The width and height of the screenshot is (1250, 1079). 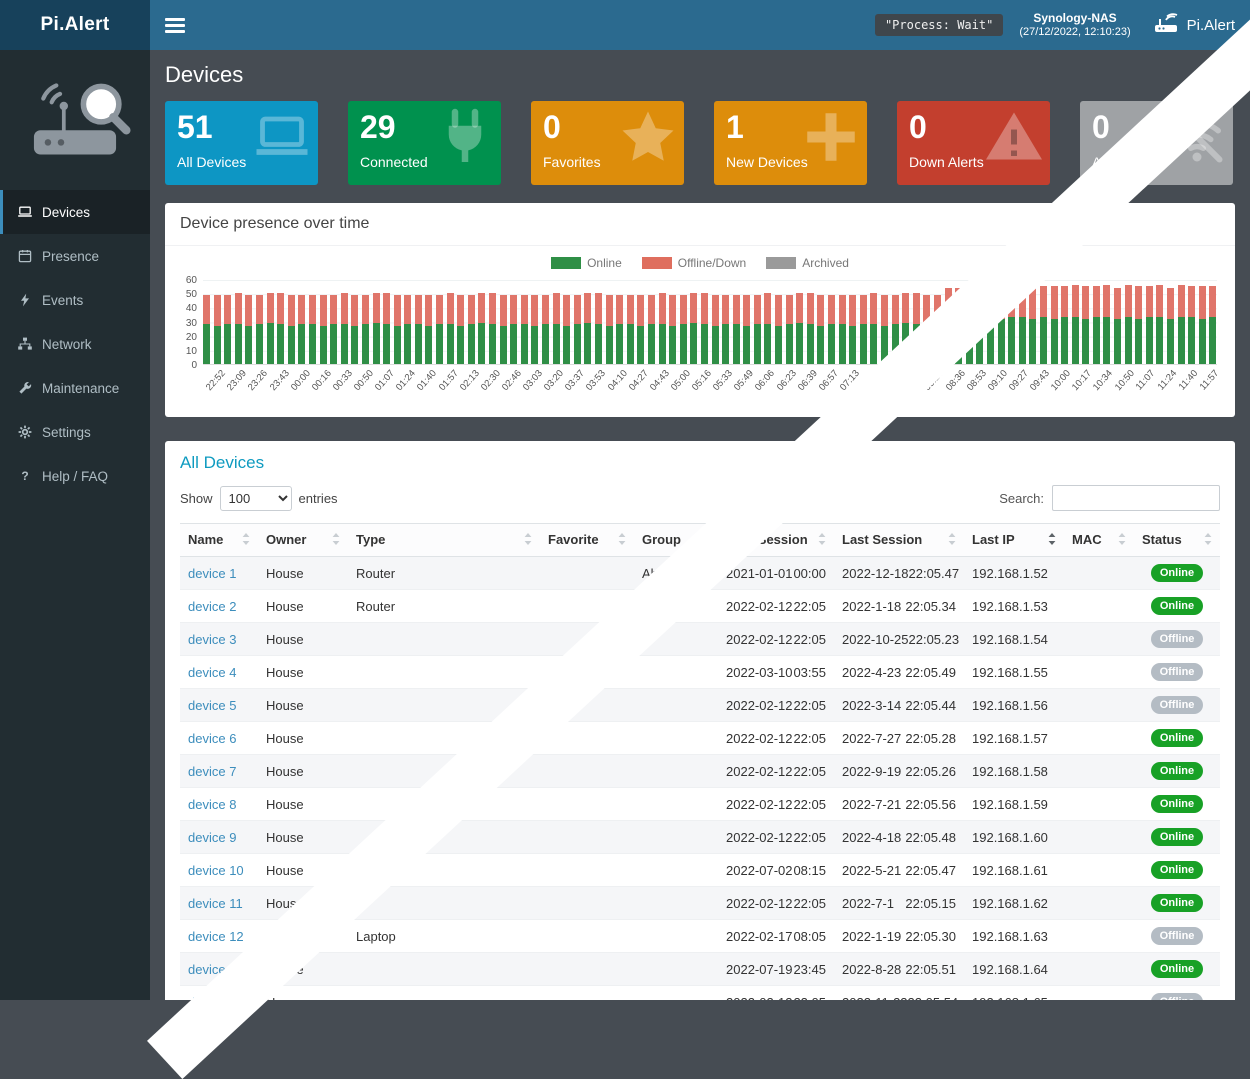 I want to click on first-session-cell: 2022-07-19 23:45, so click(x=776, y=969).